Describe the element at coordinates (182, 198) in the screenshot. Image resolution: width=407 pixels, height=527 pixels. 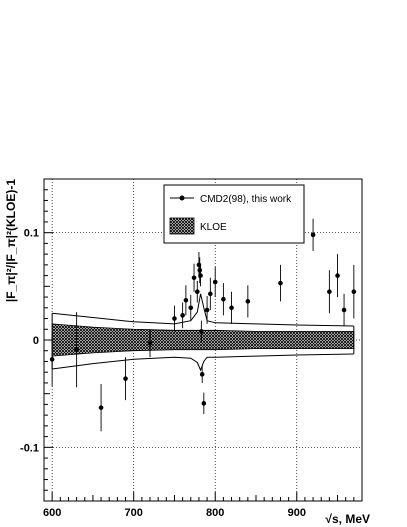
I see `legend-cmd2-marker` at that location.